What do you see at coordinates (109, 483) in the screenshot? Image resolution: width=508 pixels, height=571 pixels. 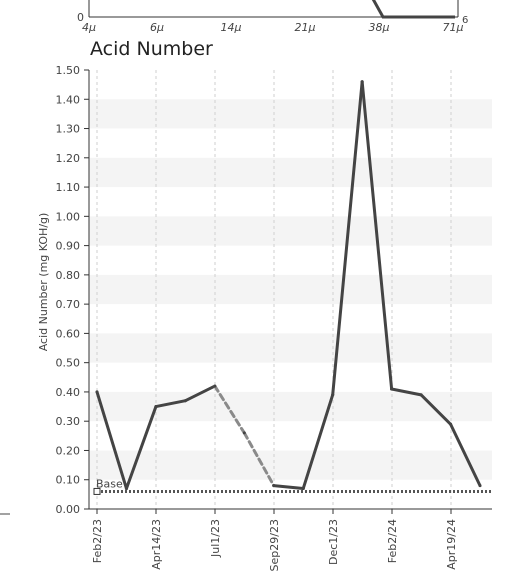 I see `baseline-label: Base` at bounding box center [109, 483].